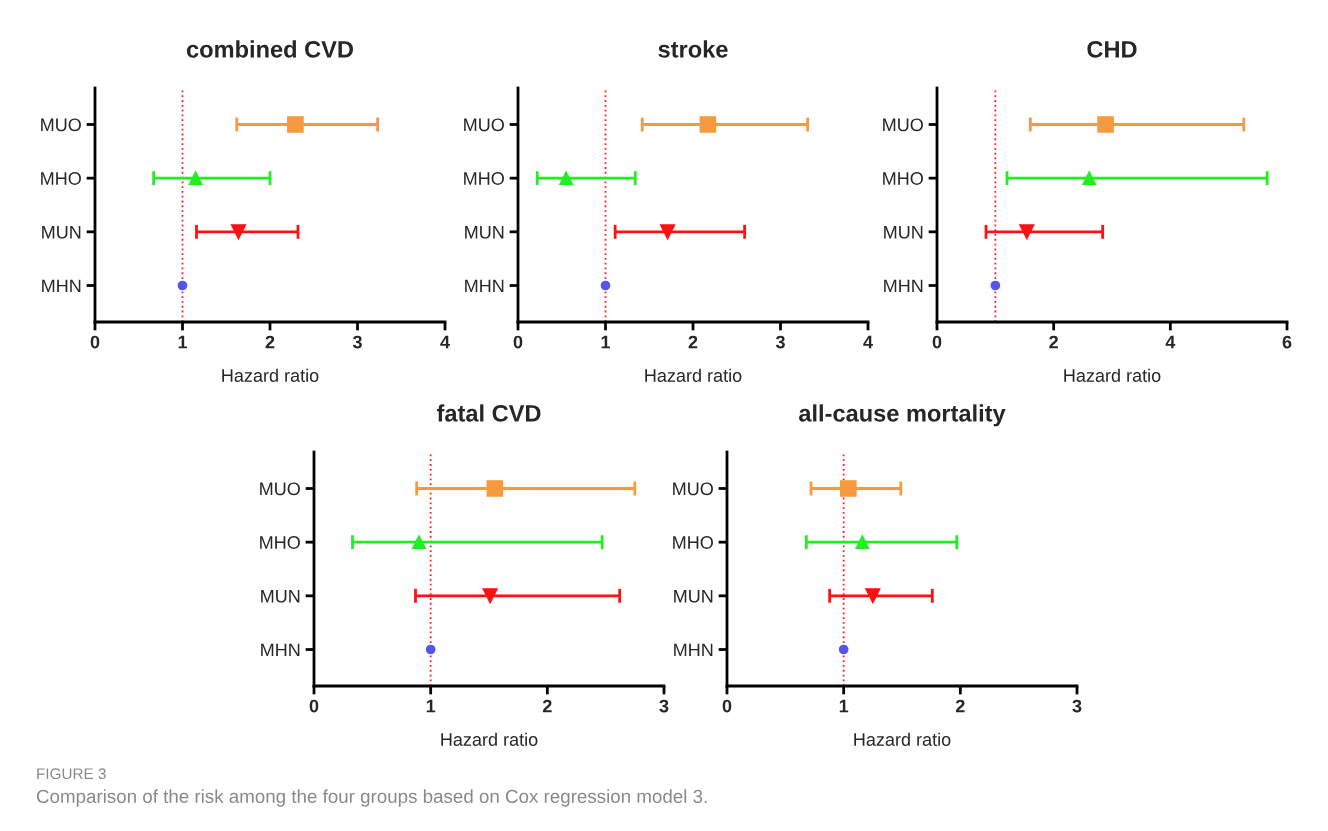 This screenshot has height=831, width=1328. Describe the element at coordinates (1287, 342) in the screenshot. I see `x-tick-label: 6` at that location.